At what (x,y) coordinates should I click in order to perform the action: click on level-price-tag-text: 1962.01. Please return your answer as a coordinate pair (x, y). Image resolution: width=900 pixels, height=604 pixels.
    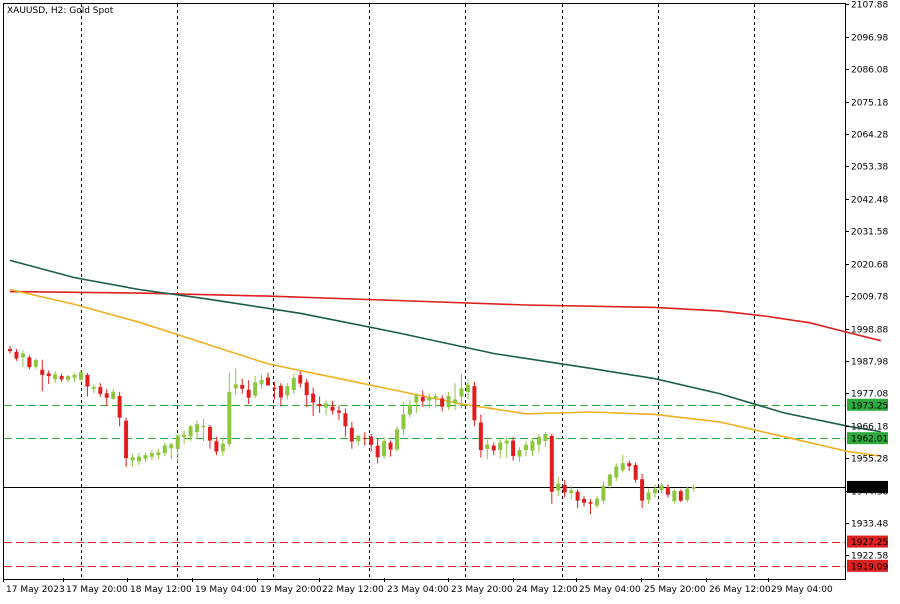
    Looking at the image, I should click on (869, 440).